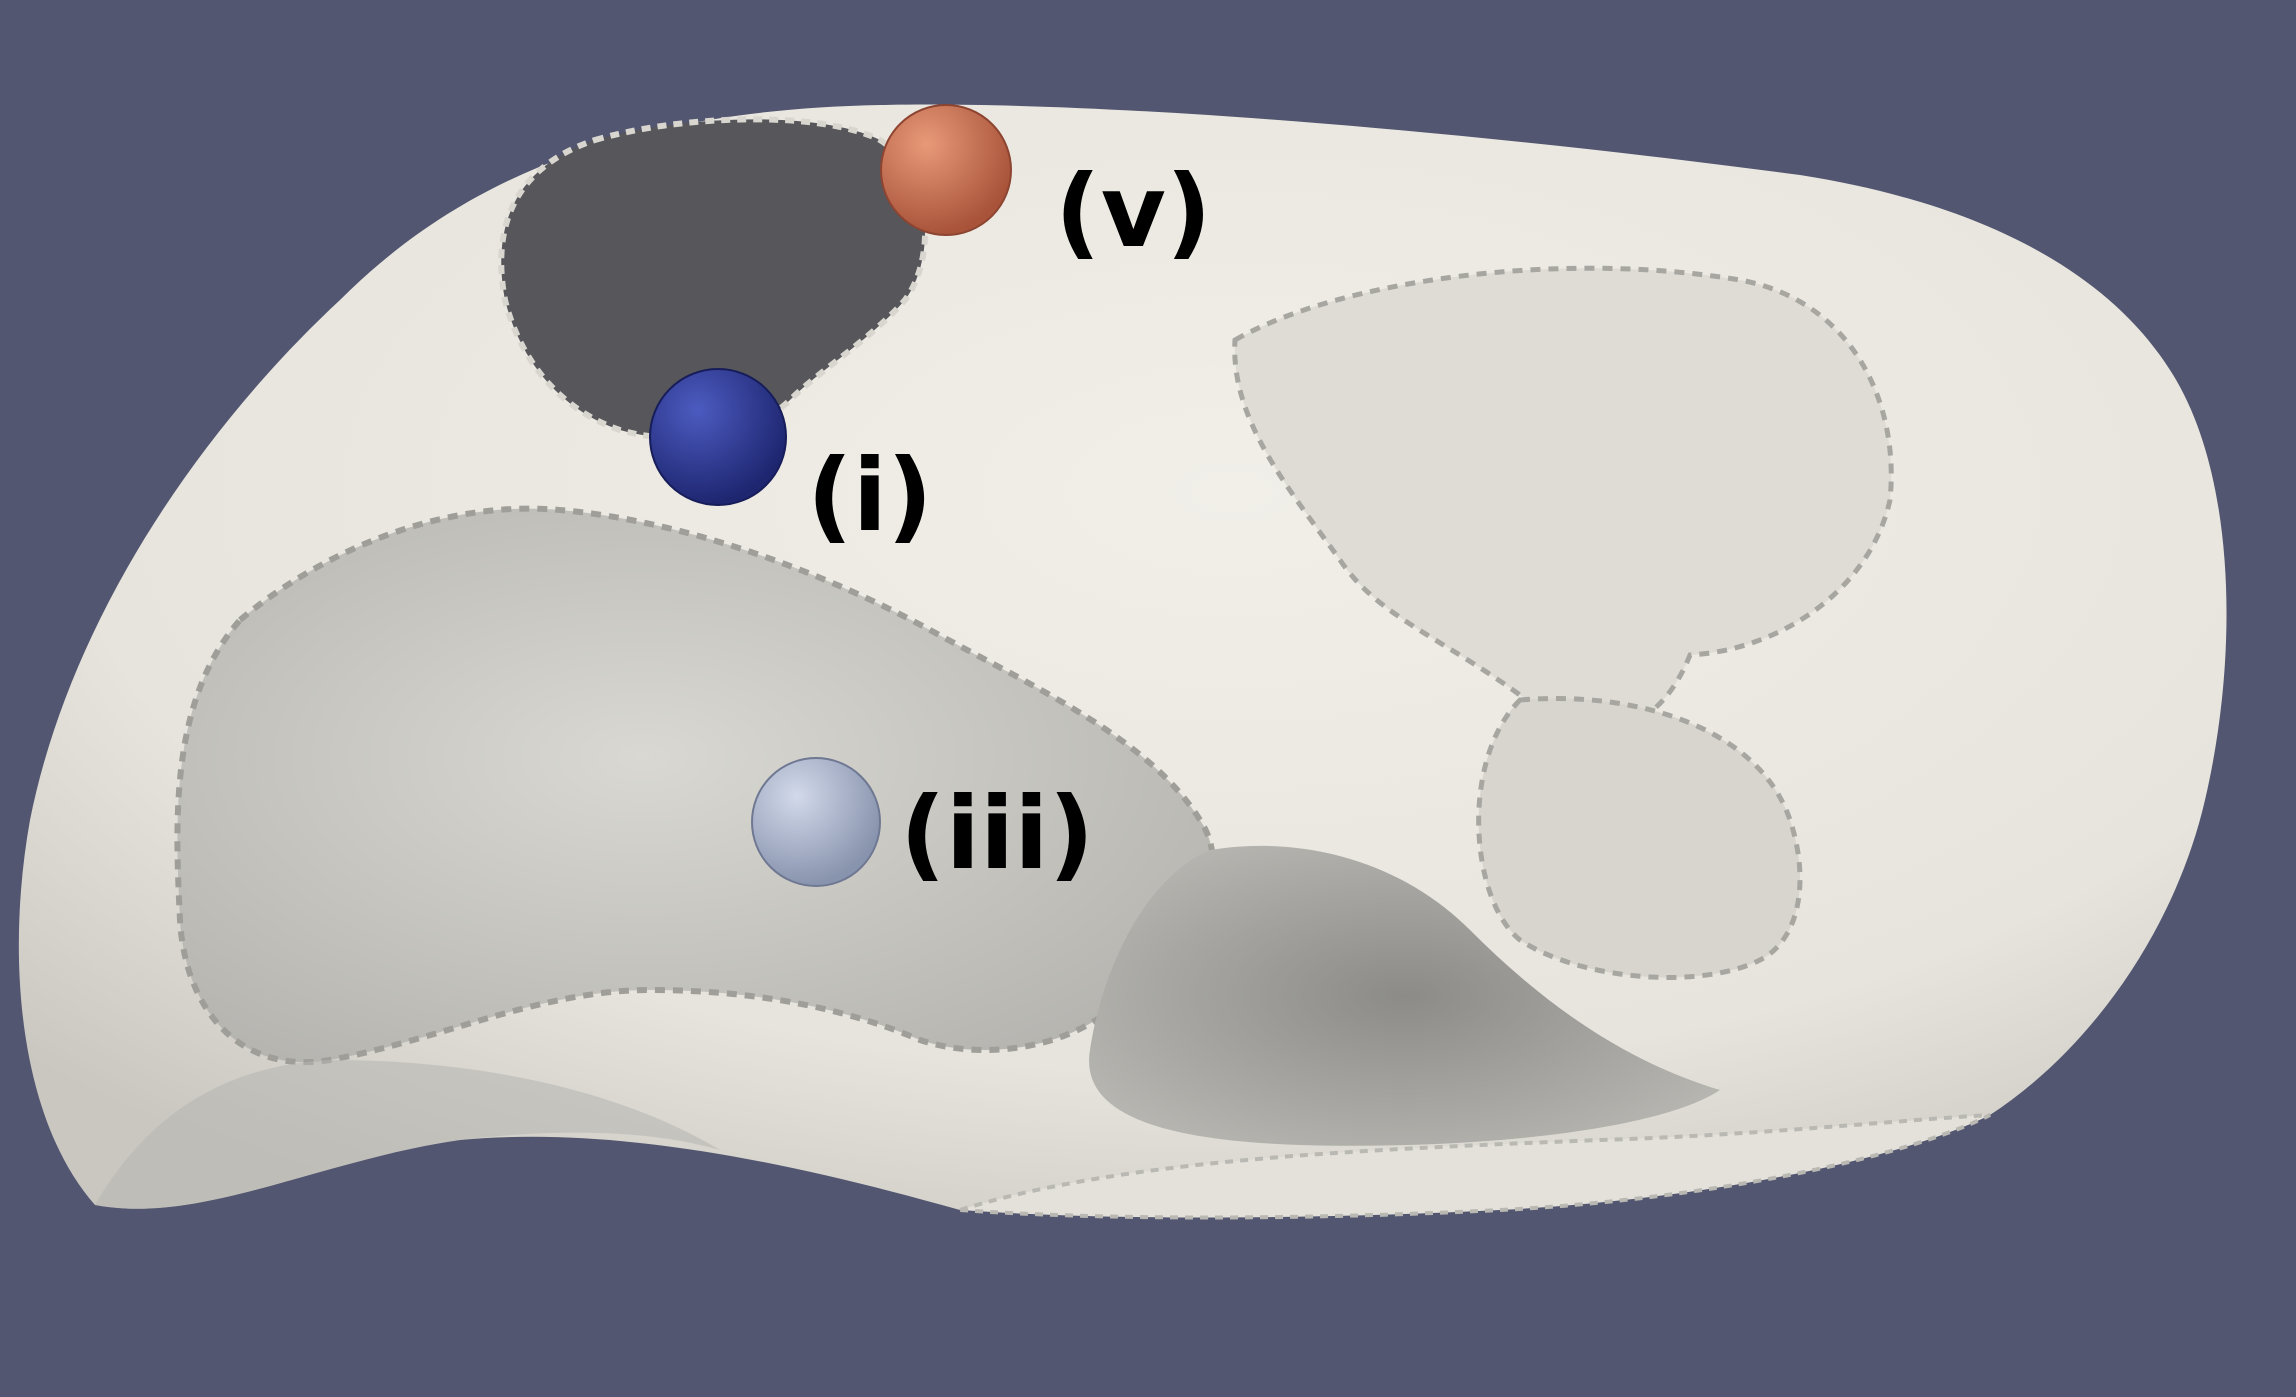 This screenshot has width=2296, height=1397. I want to click on marker-i-sphere, so click(718, 437).